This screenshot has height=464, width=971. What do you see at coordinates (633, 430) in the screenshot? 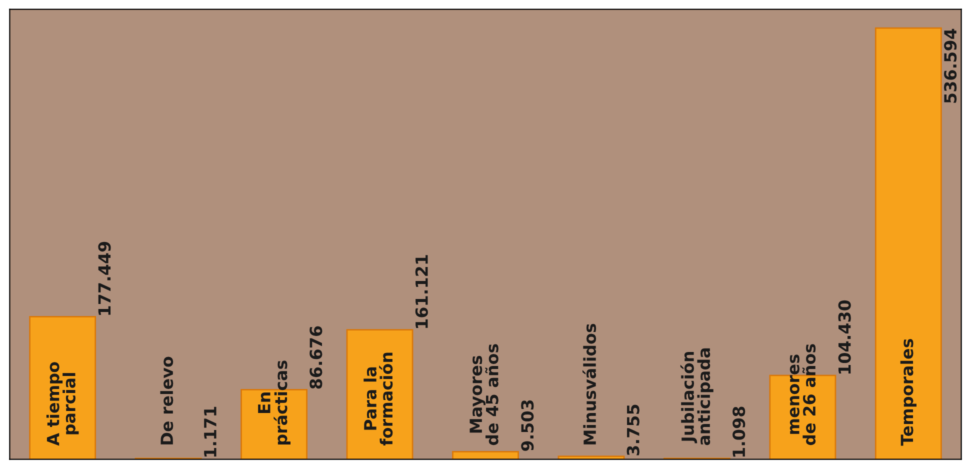
I see `data-label: 3.755` at bounding box center [633, 430].